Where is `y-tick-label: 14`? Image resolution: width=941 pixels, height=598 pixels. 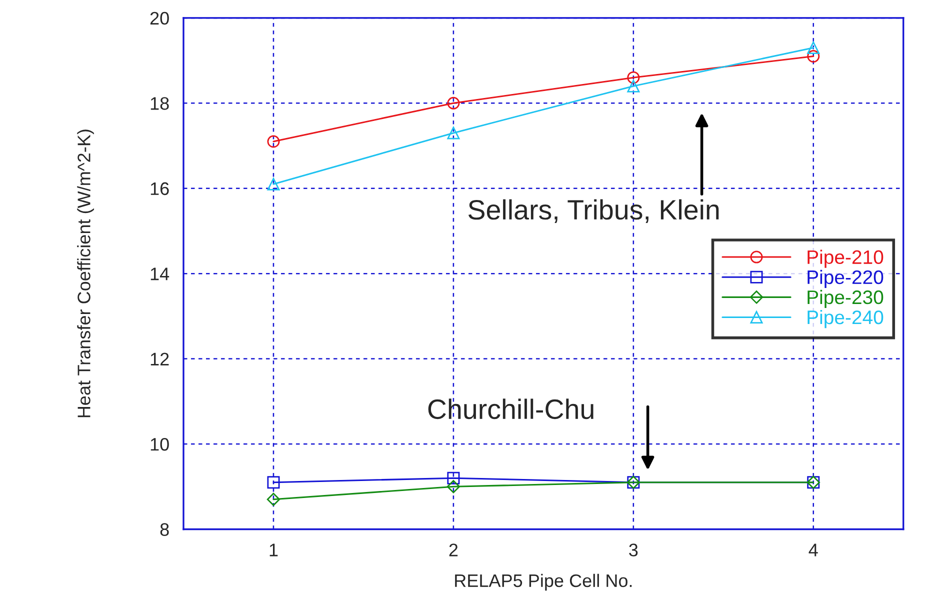 y-tick-label: 14 is located at coordinates (160, 274).